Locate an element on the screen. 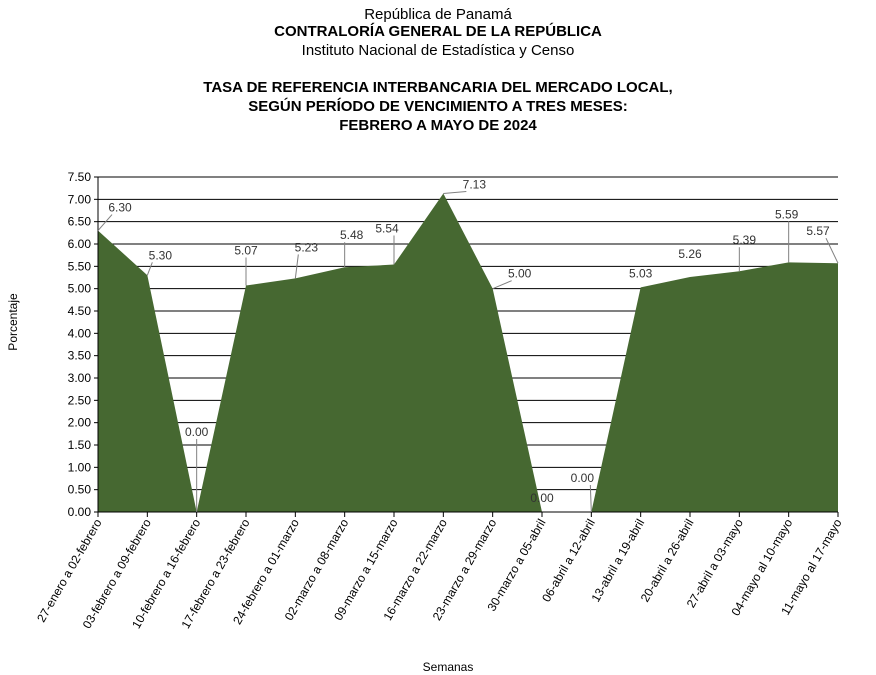 This screenshot has width=876, height=675. data-label: 6.30 is located at coordinates (120, 208).